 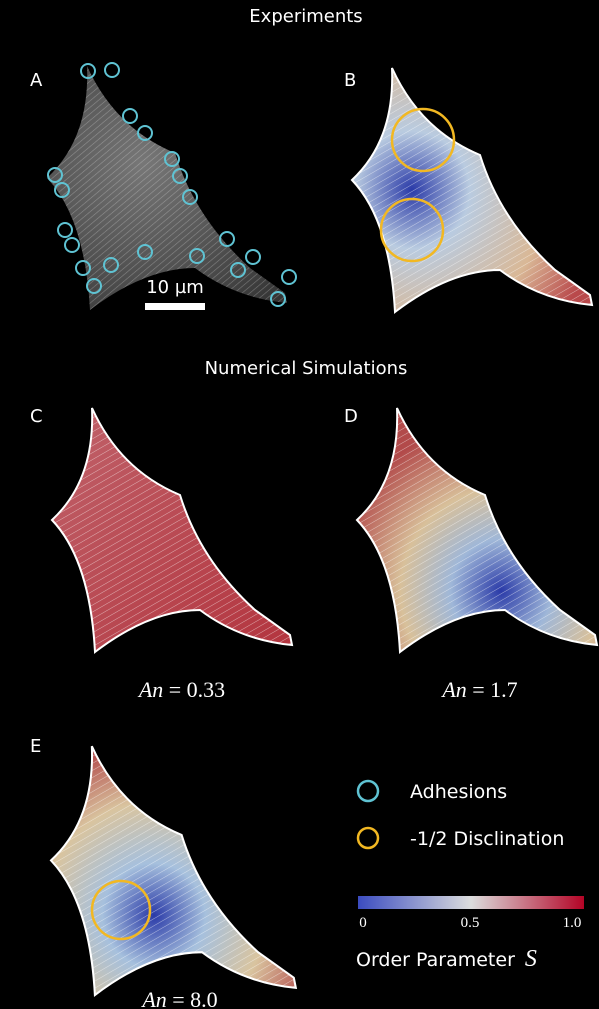 What do you see at coordinates (36, 416) in the screenshot?
I see `panel-label: C` at bounding box center [36, 416].